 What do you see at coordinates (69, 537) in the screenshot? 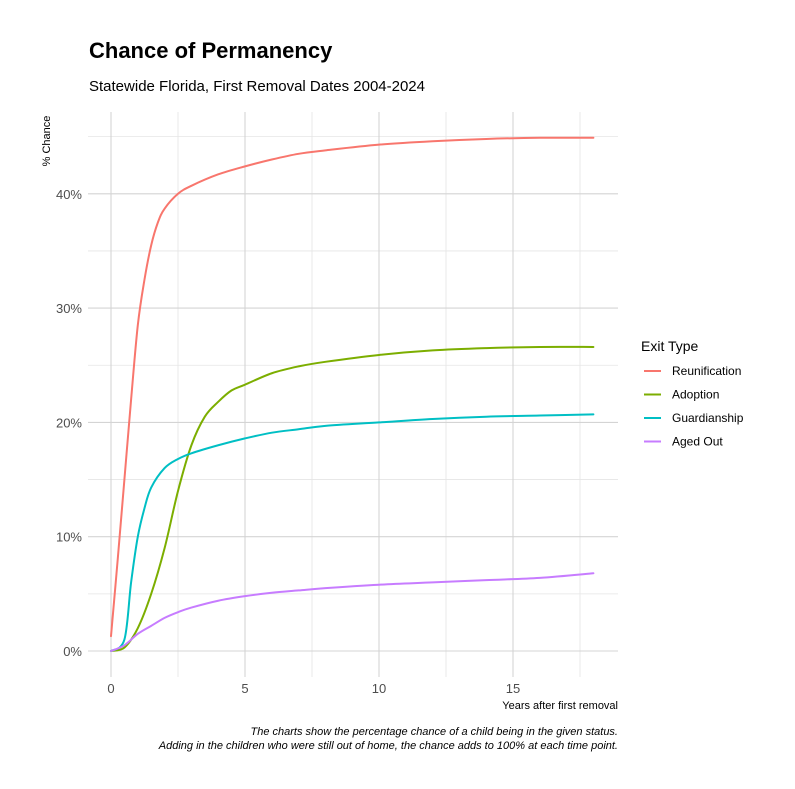
I see `y-tick-label: 10%` at bounding box center [69, 537].